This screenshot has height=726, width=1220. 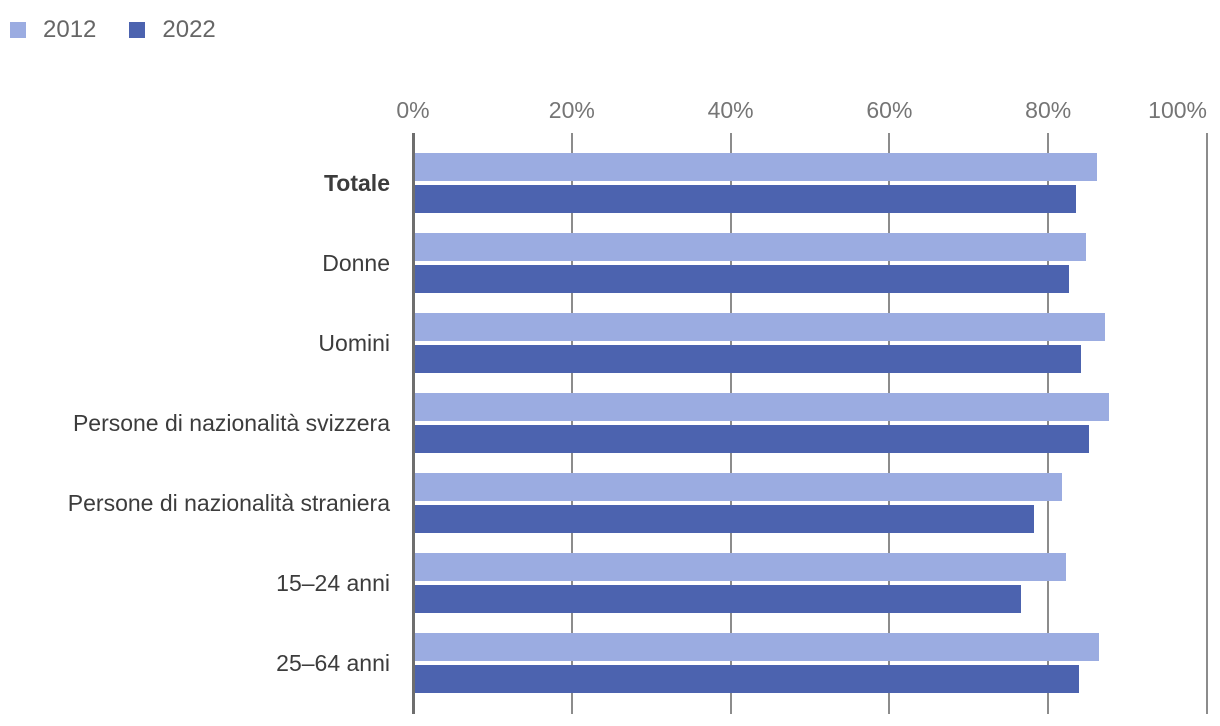 I want to click on bar-2012-totale, so click(x=756, y=167).